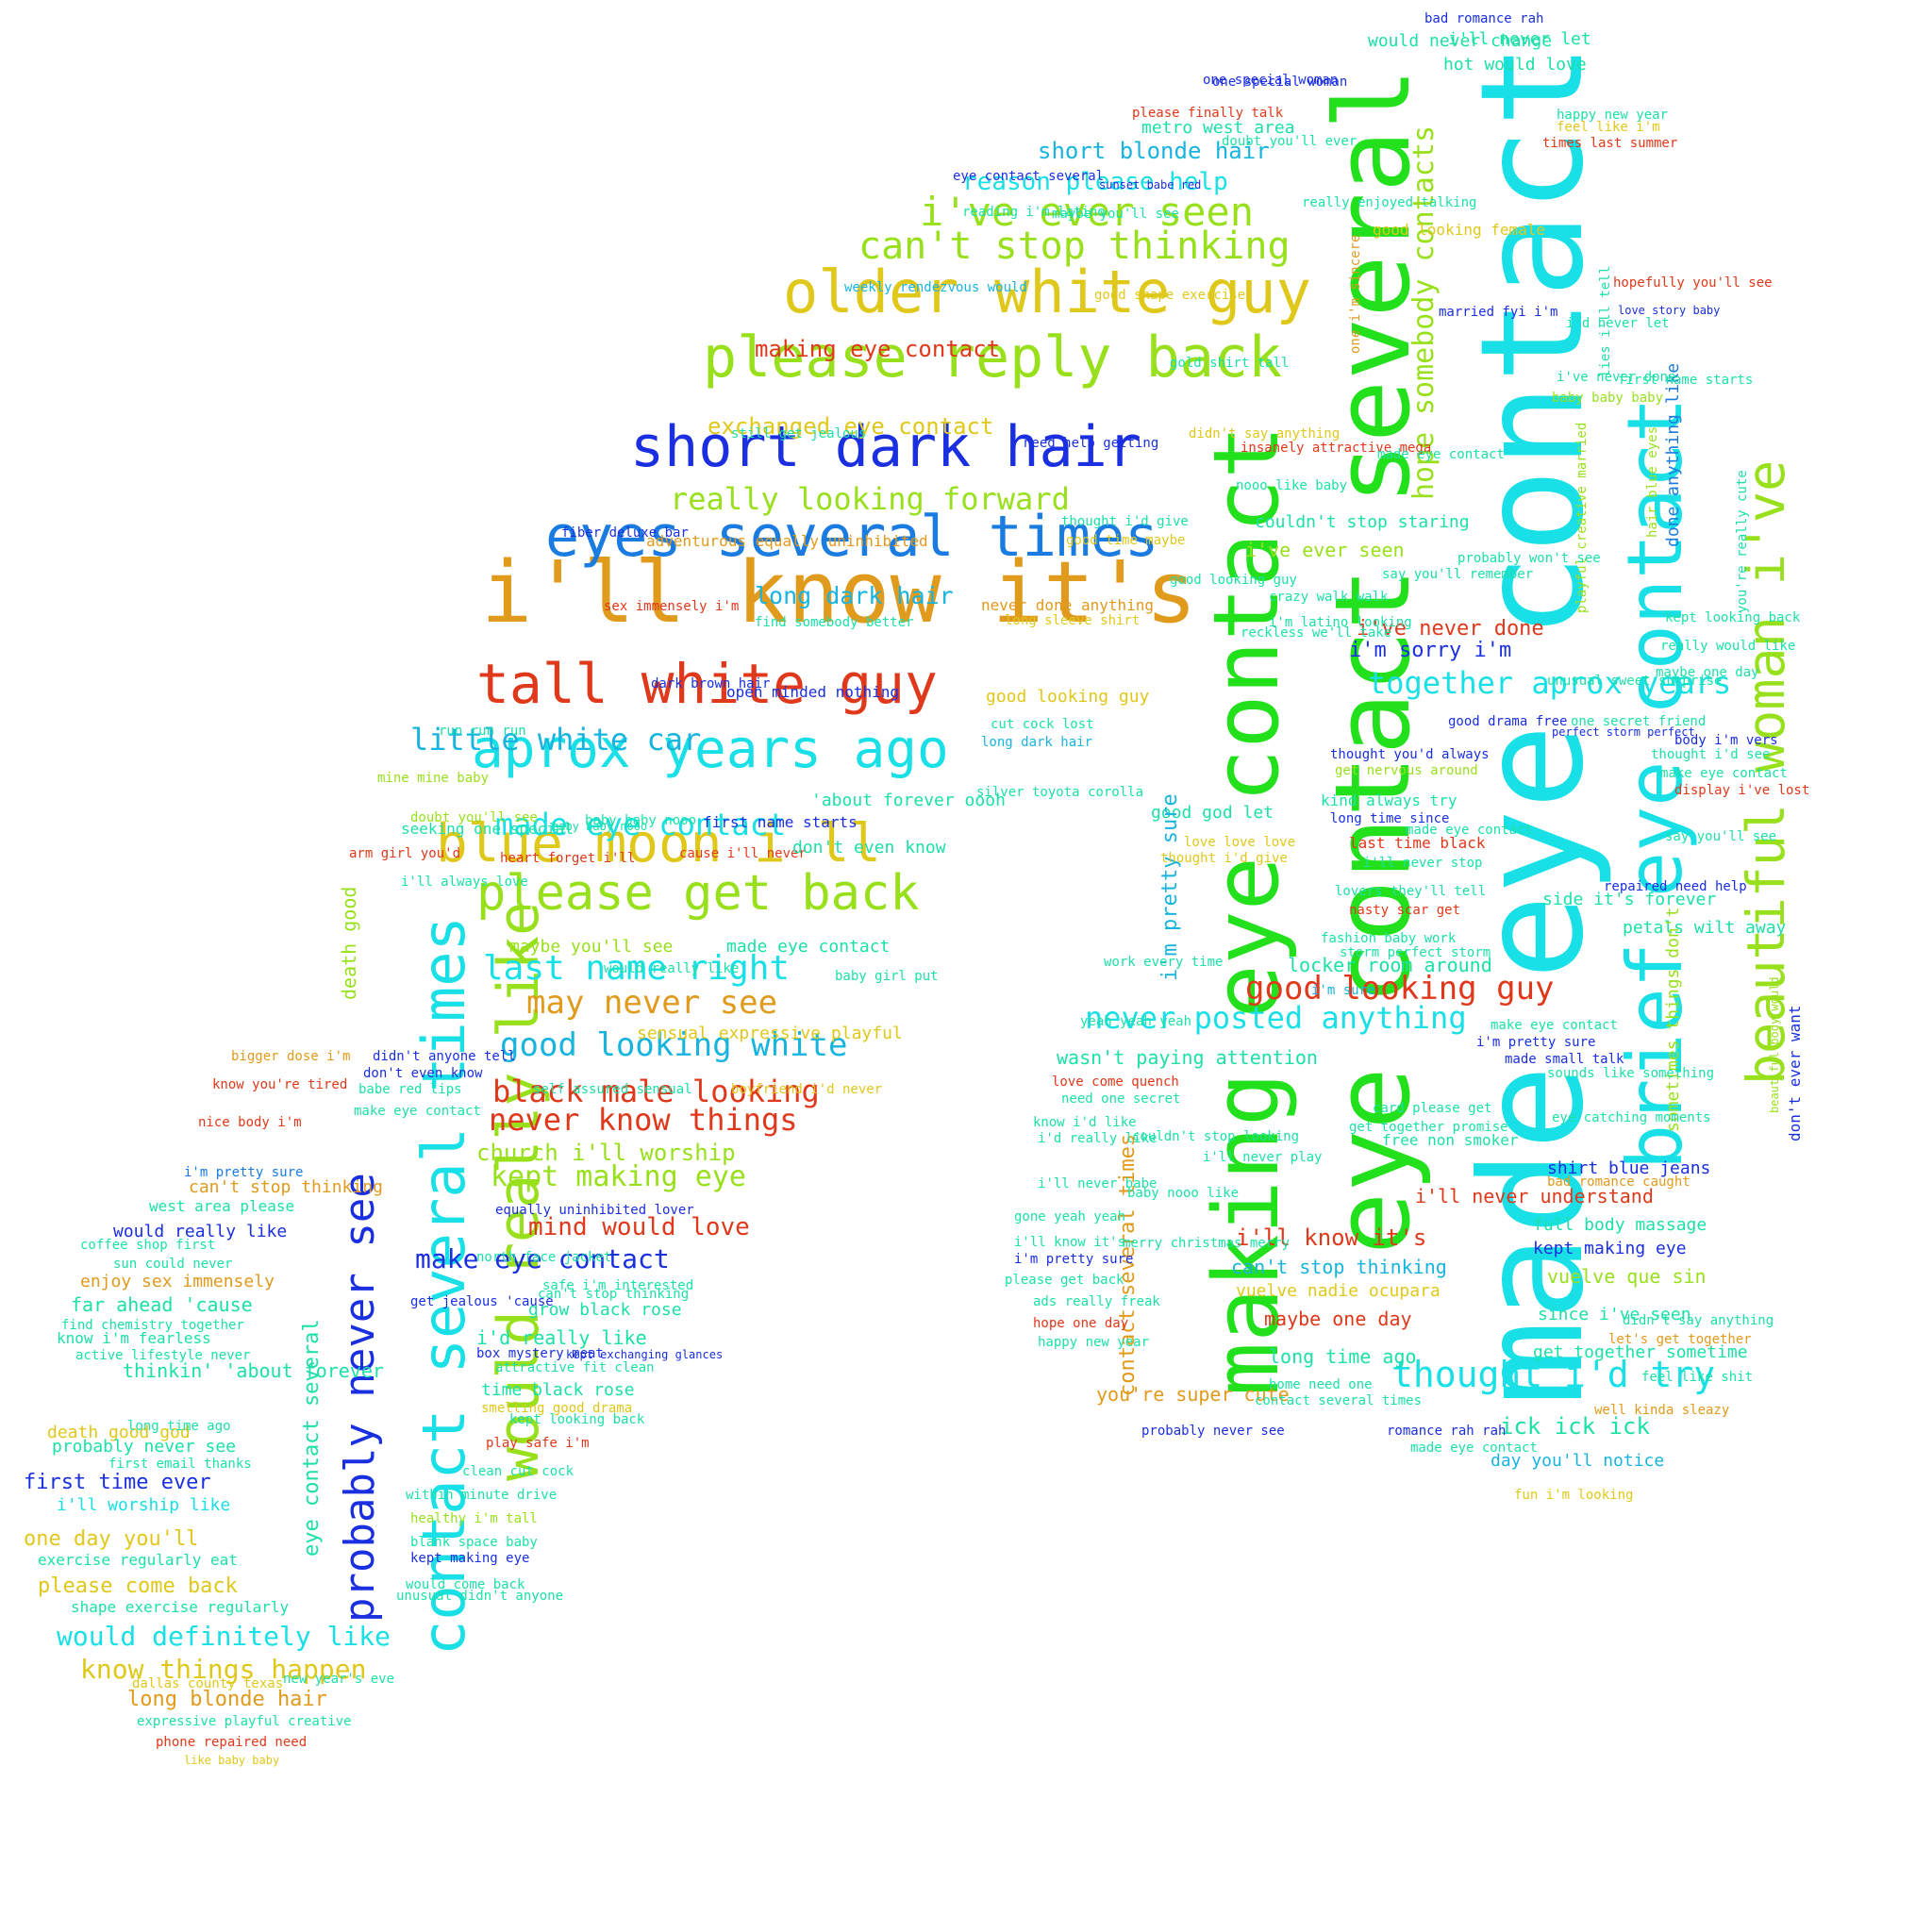 This screenshot has height=1932, width=1932. I want to click on cloud-word-181: nasty scar get, so click(1405, 911).